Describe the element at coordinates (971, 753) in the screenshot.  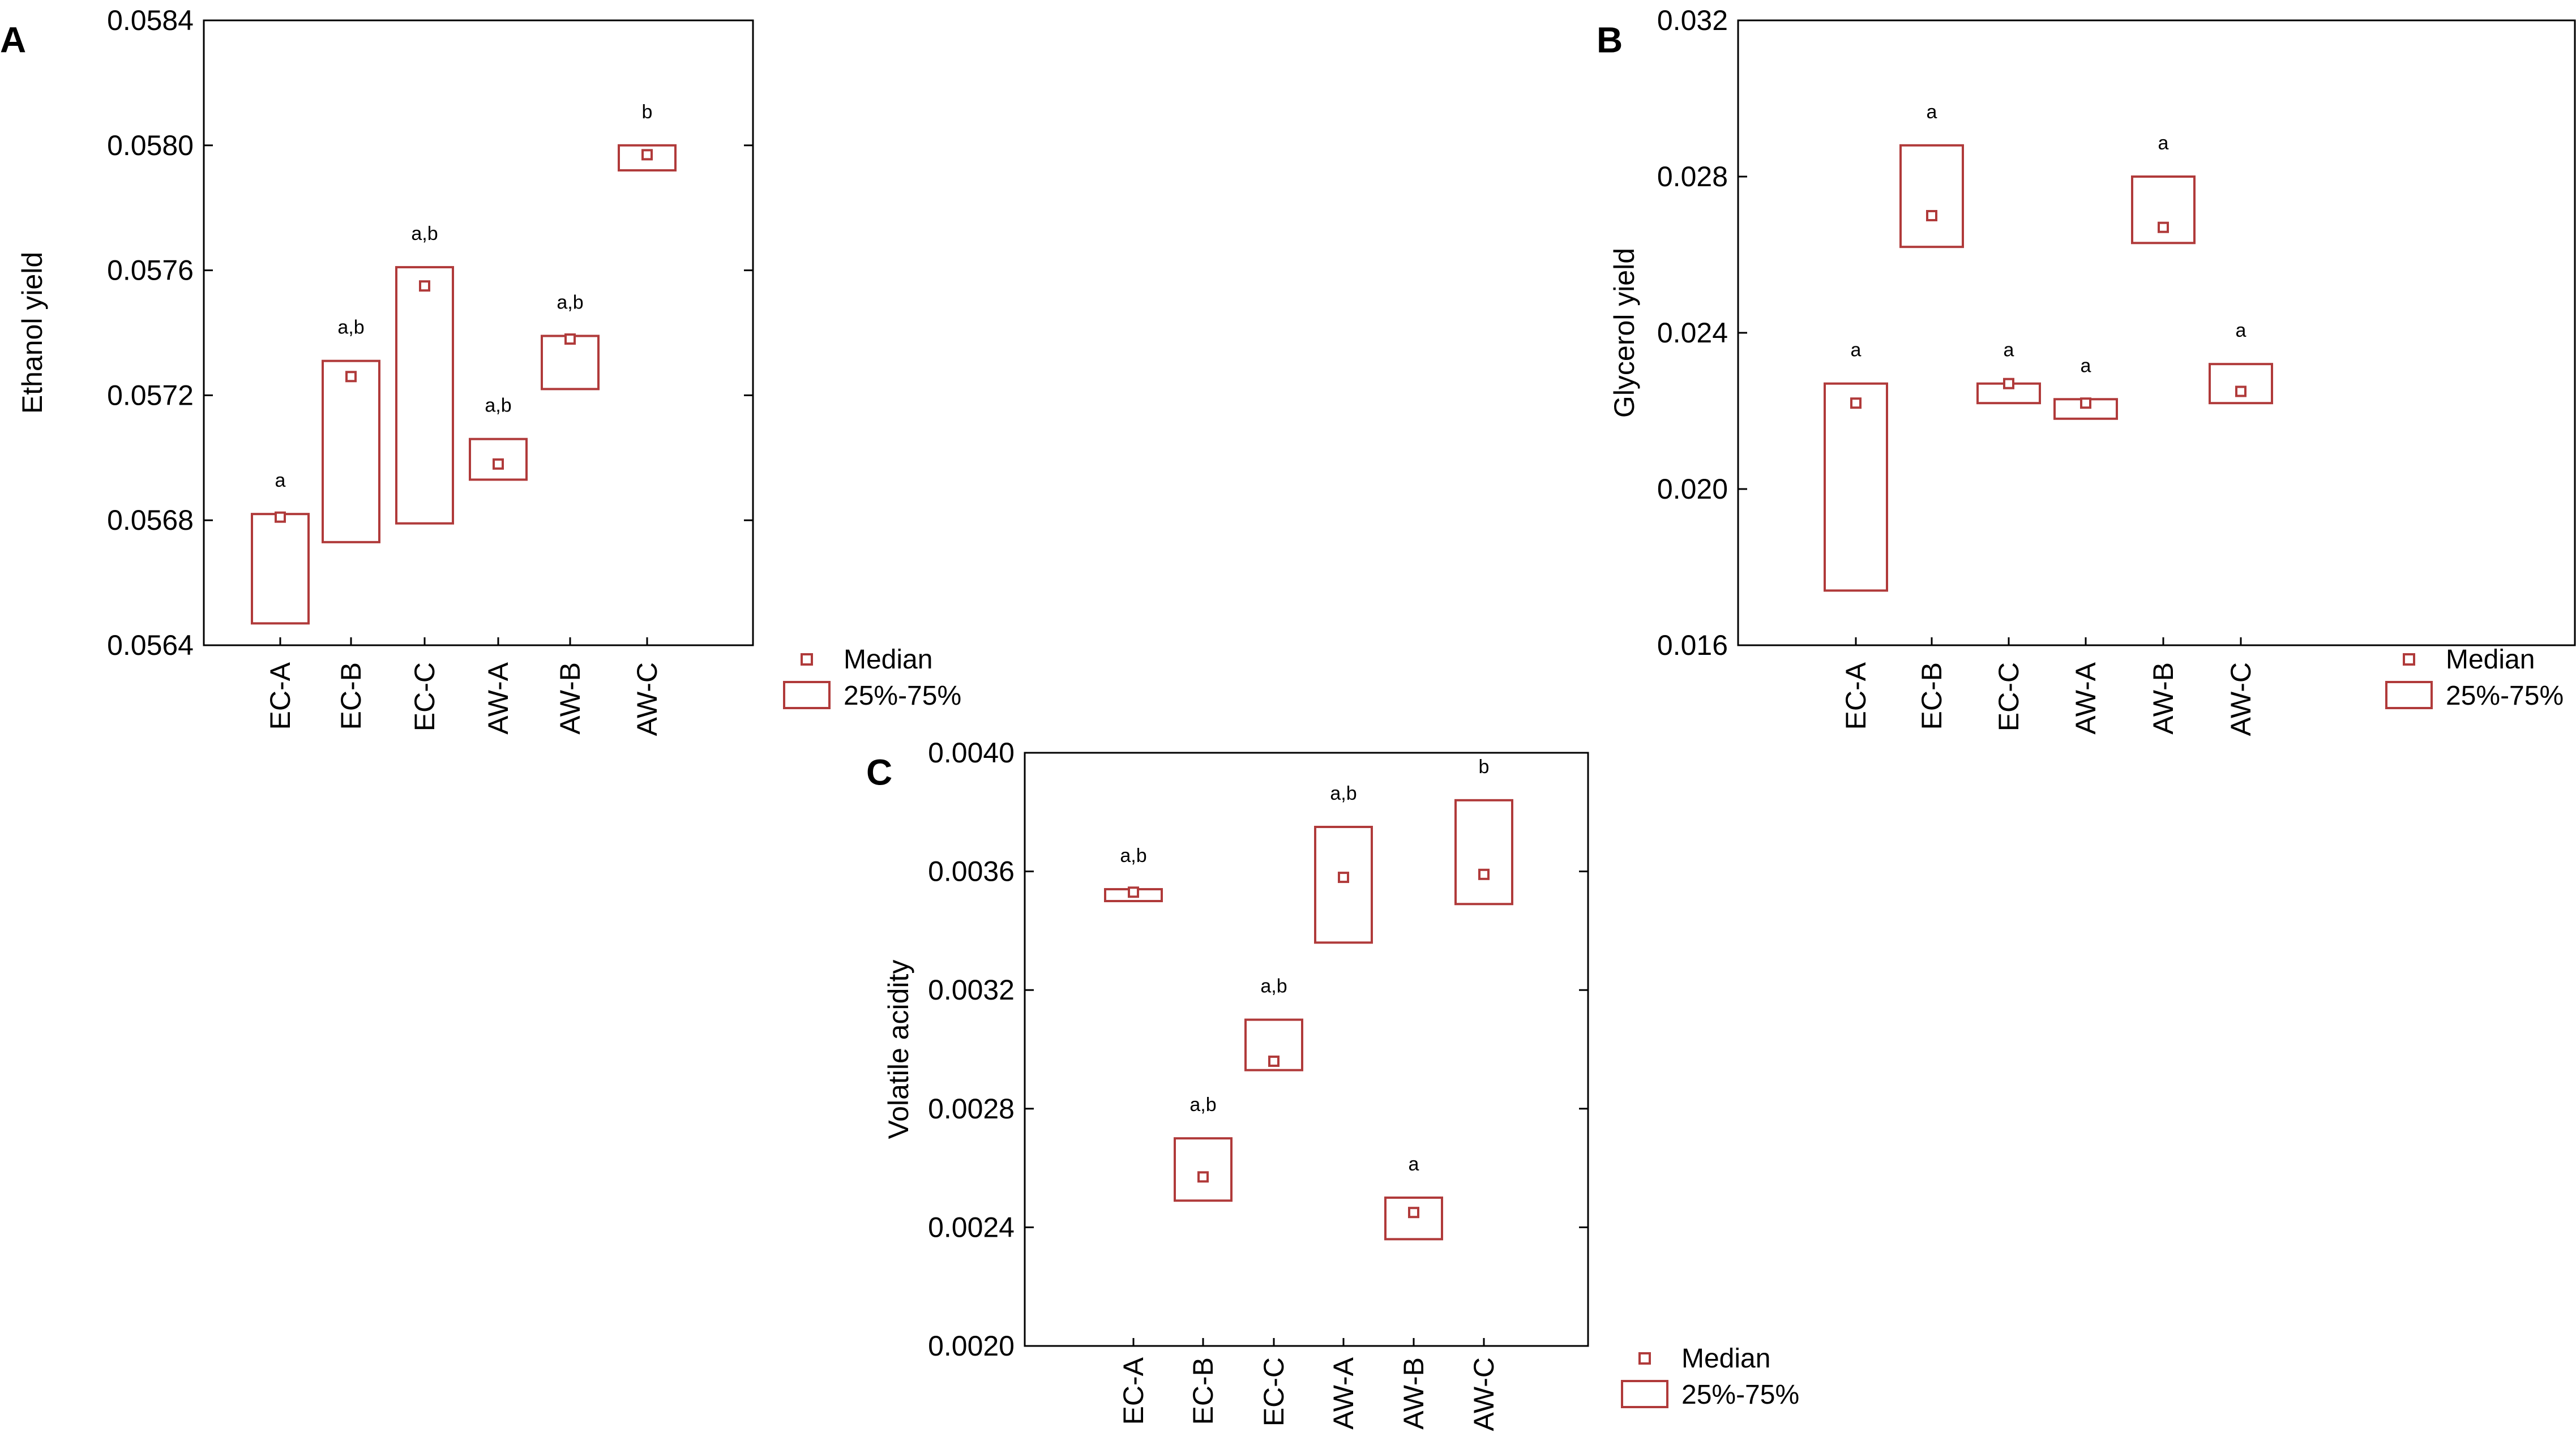
I see `y-tick-label: 0.0040` at that location.